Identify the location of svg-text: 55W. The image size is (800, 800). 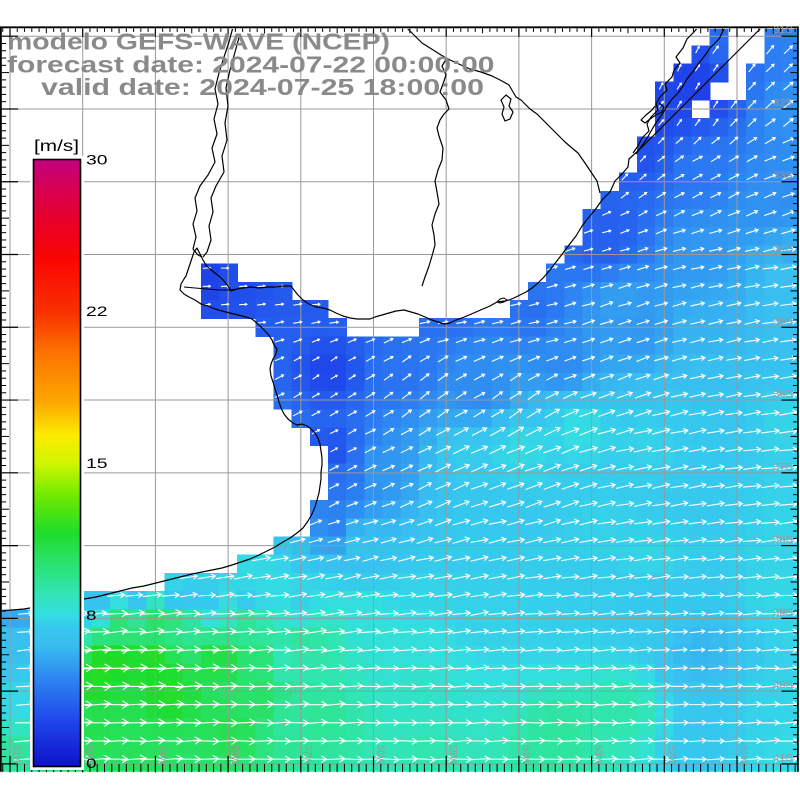
(453, 755).